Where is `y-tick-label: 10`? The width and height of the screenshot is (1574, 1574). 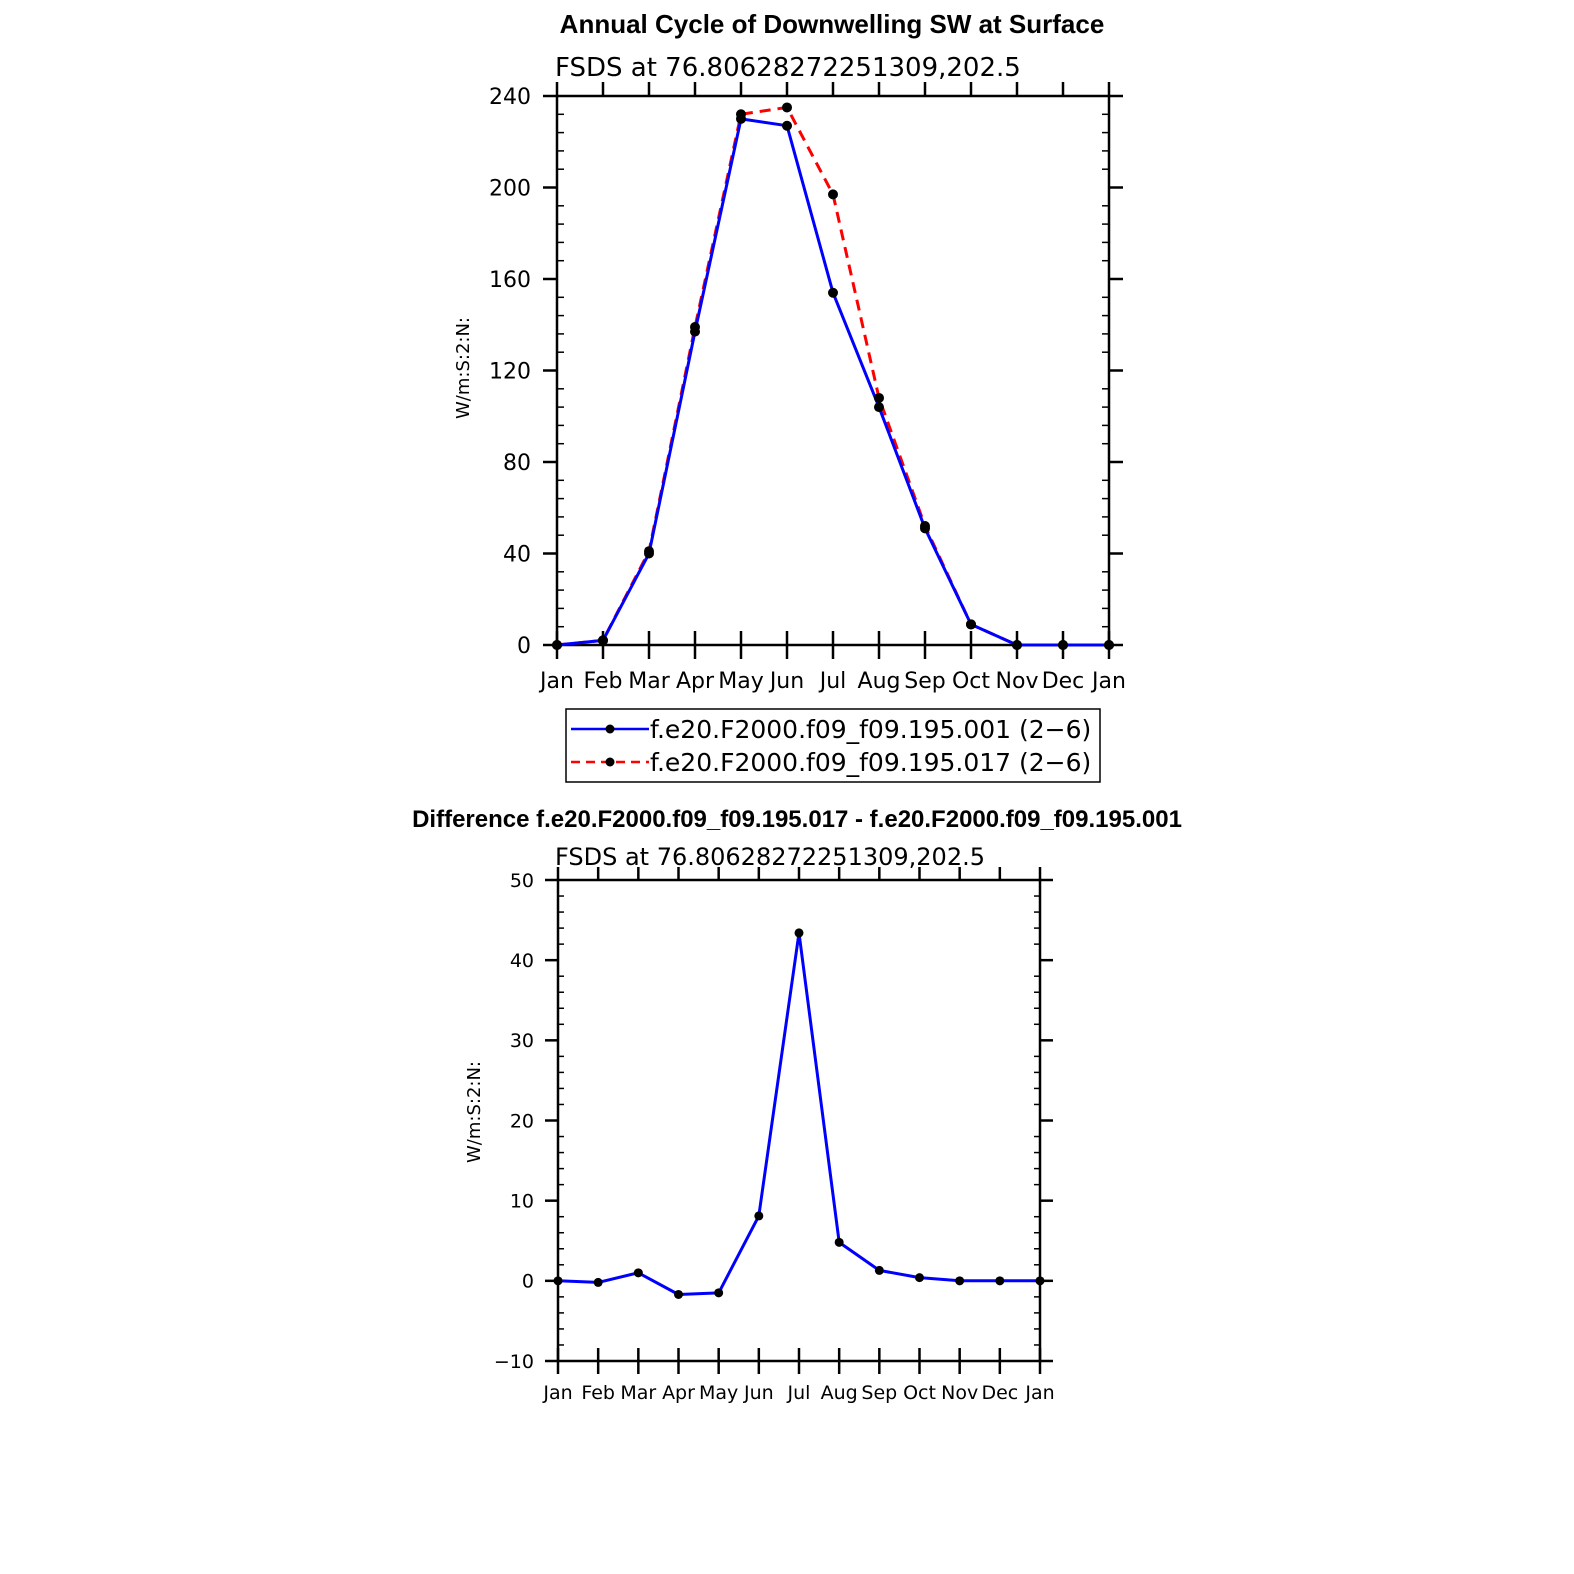
y-tick-label: 10 is located at coordinates (522, 1202).